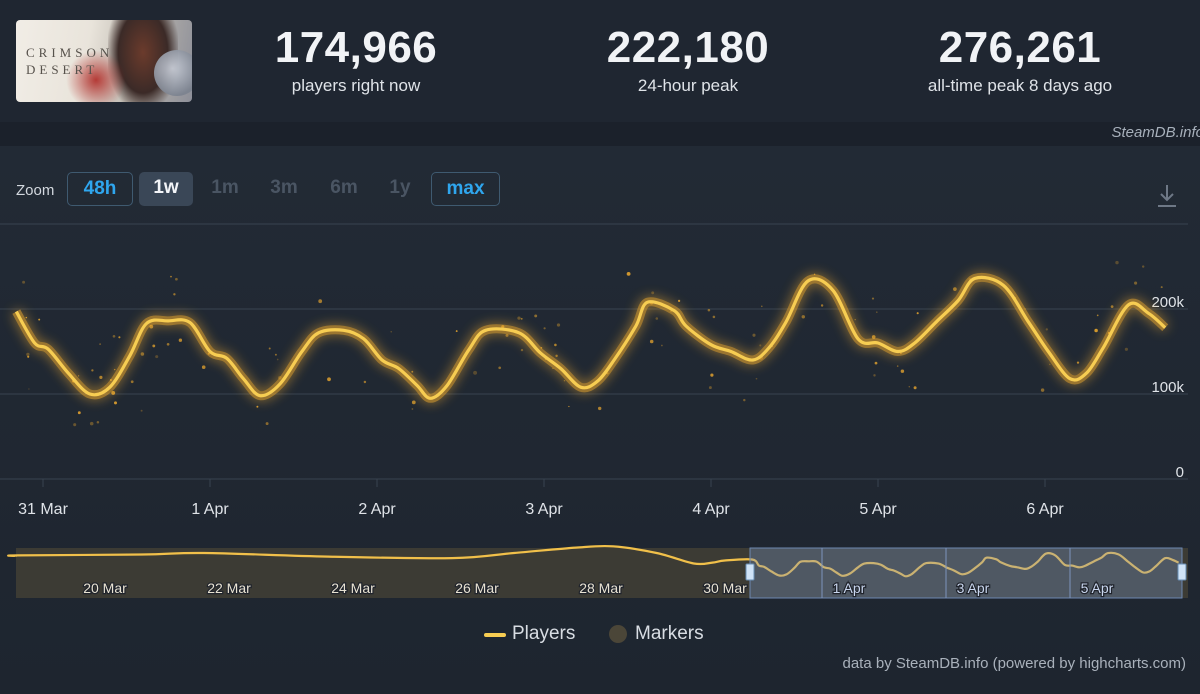 The height and width of the screenshot is (694, 1200). I want to click on navigator-background, so click(602, 573).